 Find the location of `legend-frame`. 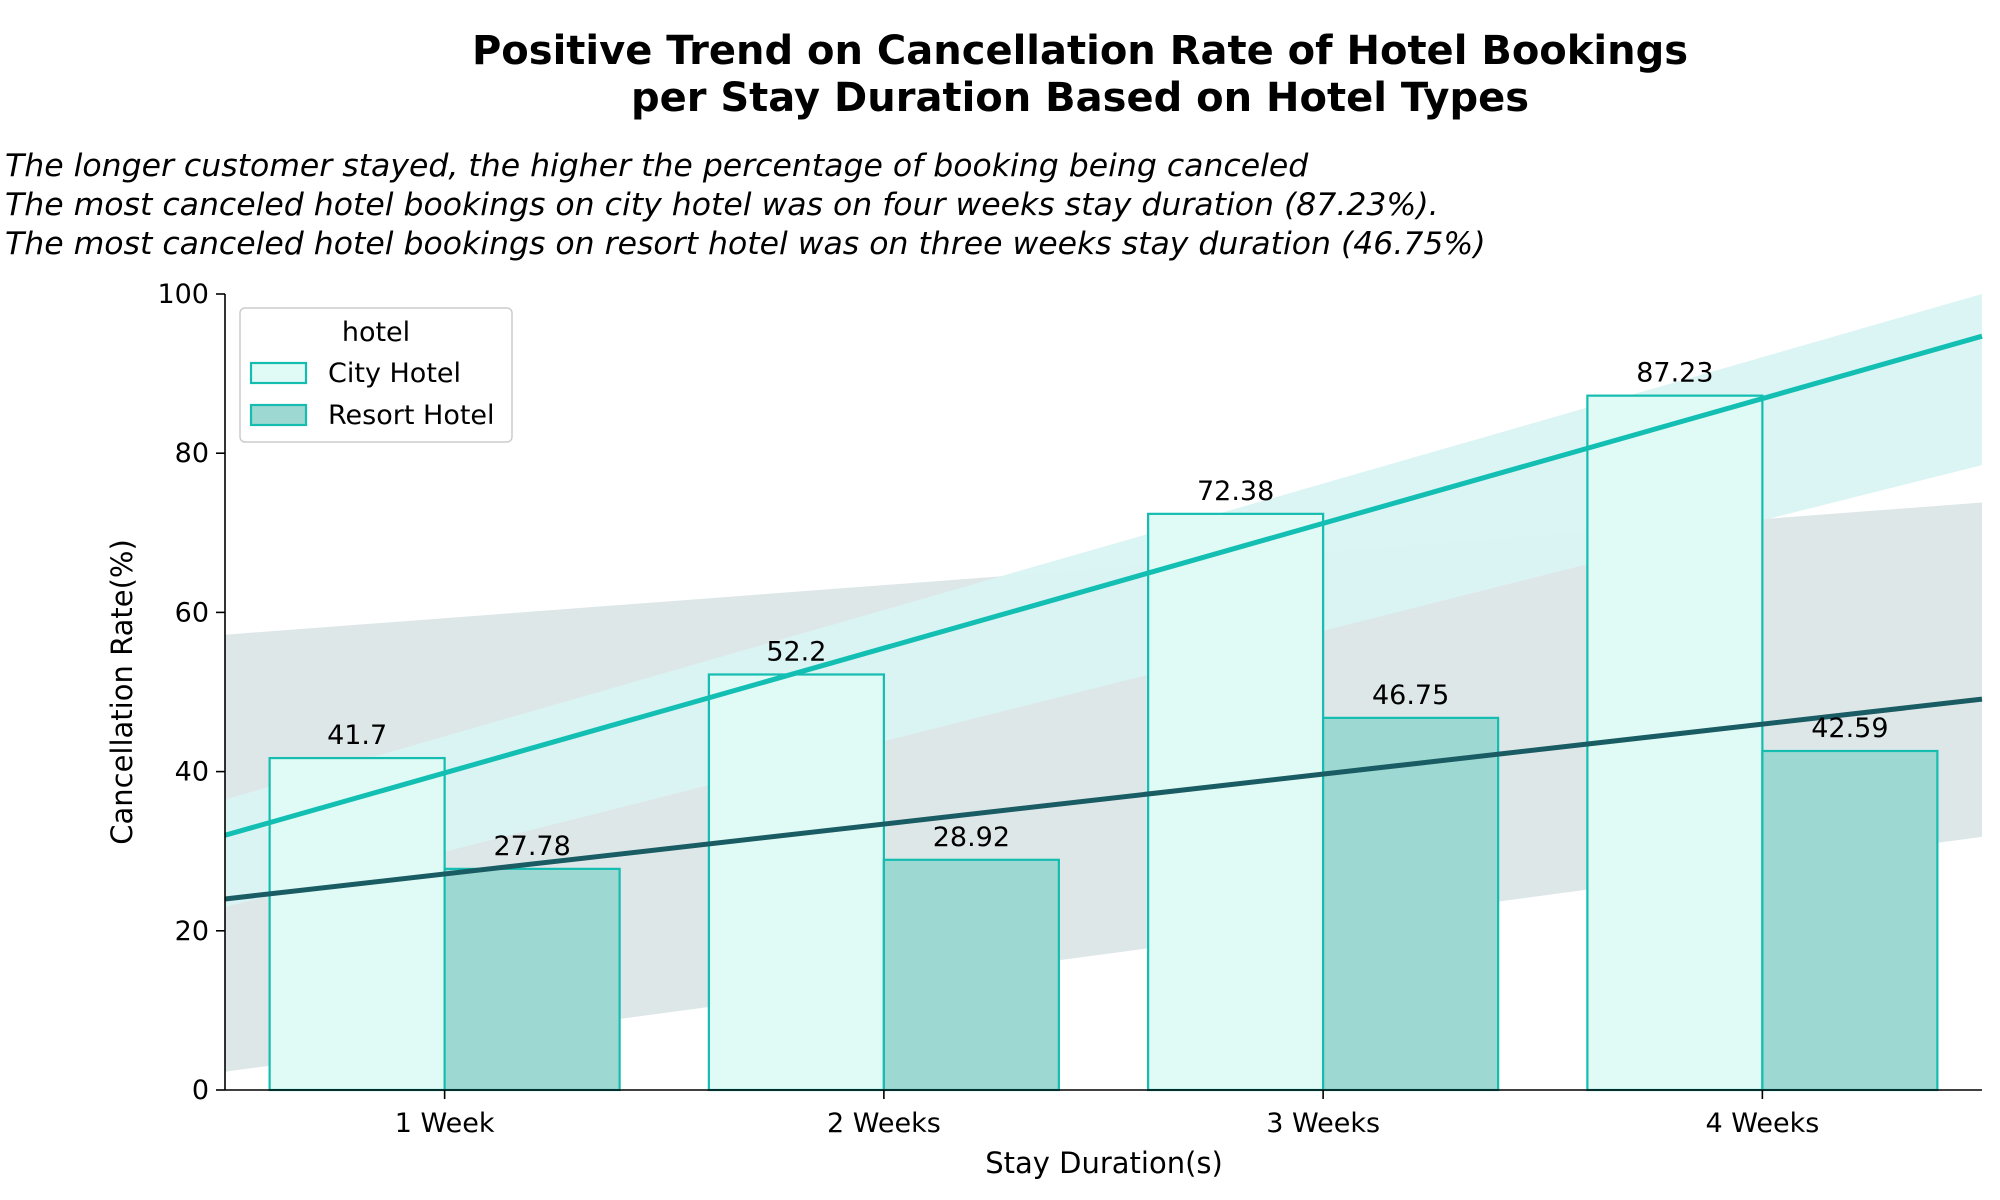

legend-frame is located at coordinates (376, 375).